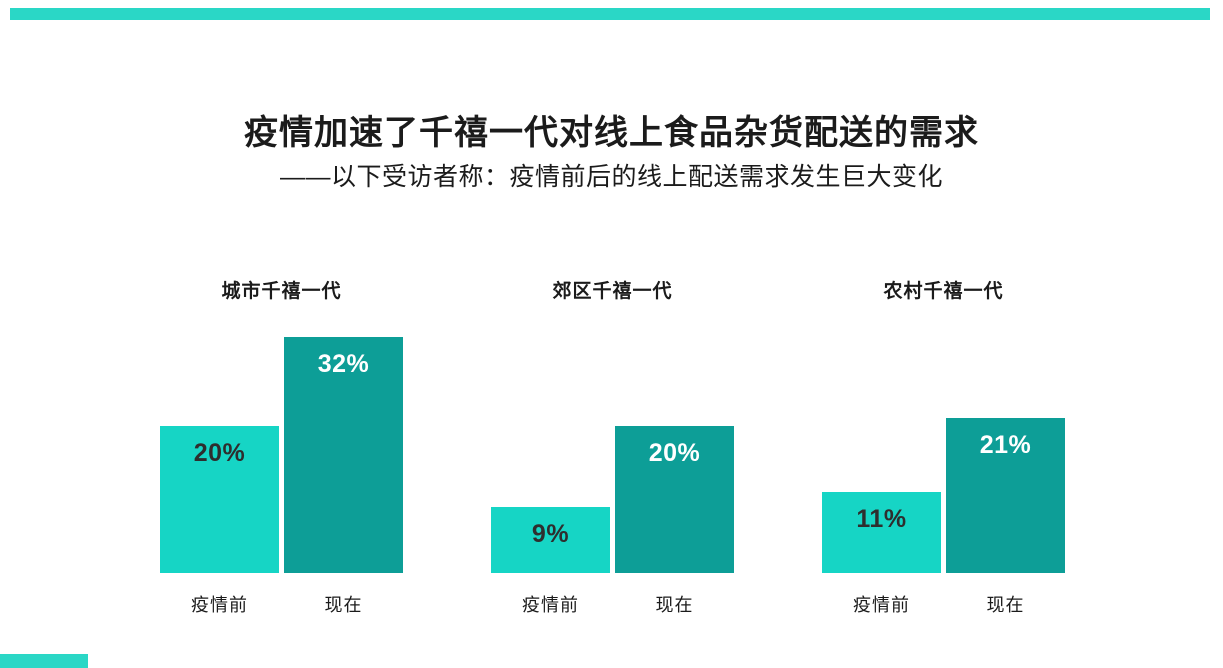 The height and width of the screenshot is (668, 1223). Describe the element at coordinates (943, 291) in the screenshot. I see `group-title-rural: 农村千禧一代` at that location.